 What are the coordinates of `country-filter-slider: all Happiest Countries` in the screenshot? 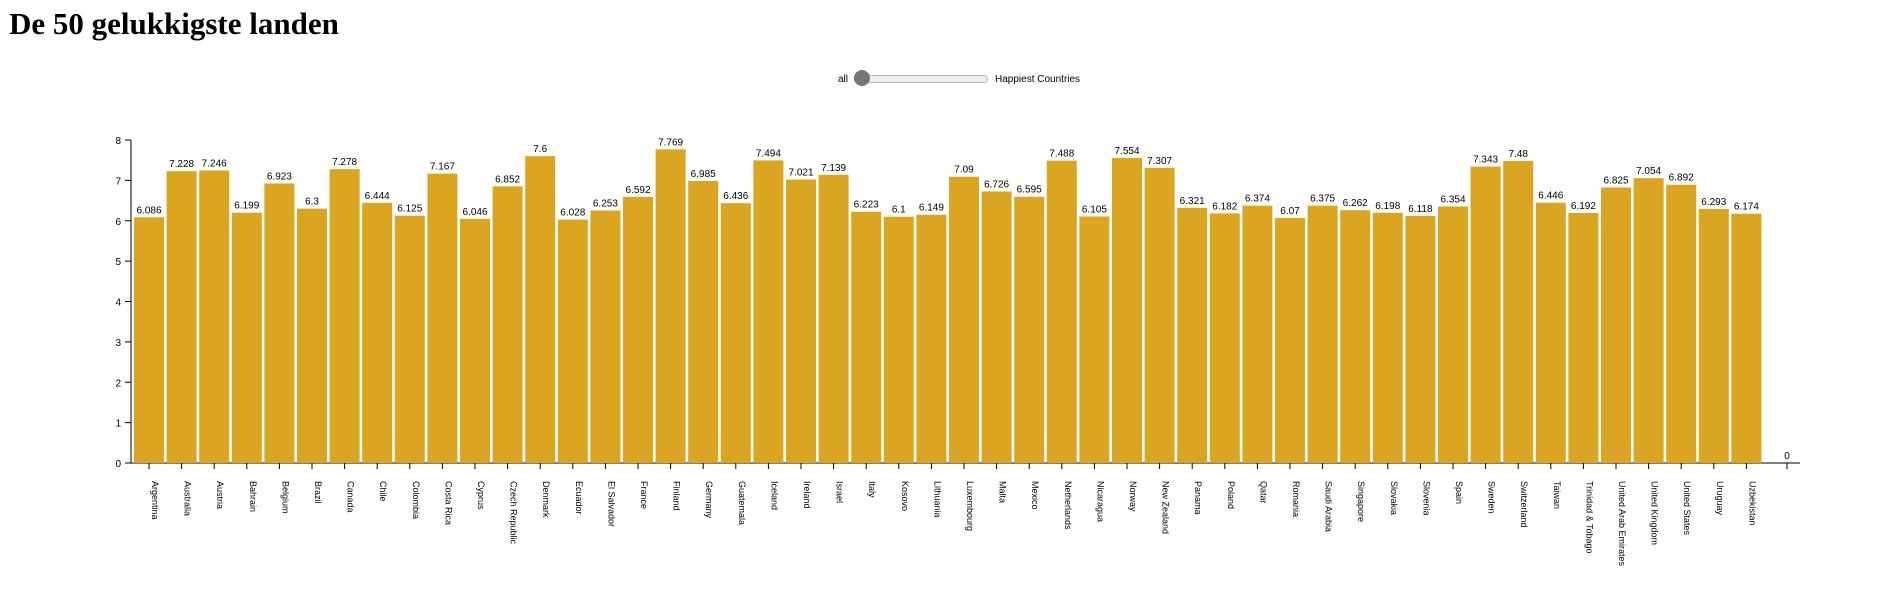 It's located at (959, 79).